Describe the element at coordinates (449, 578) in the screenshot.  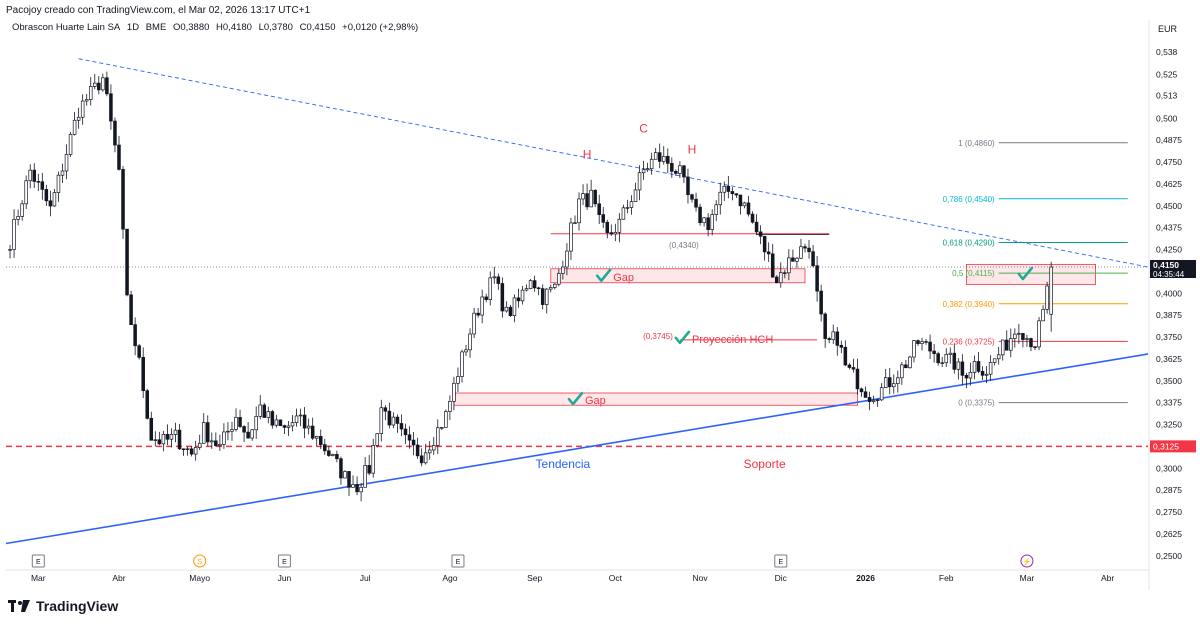
I see `x-tick-label: Ago` at that location.